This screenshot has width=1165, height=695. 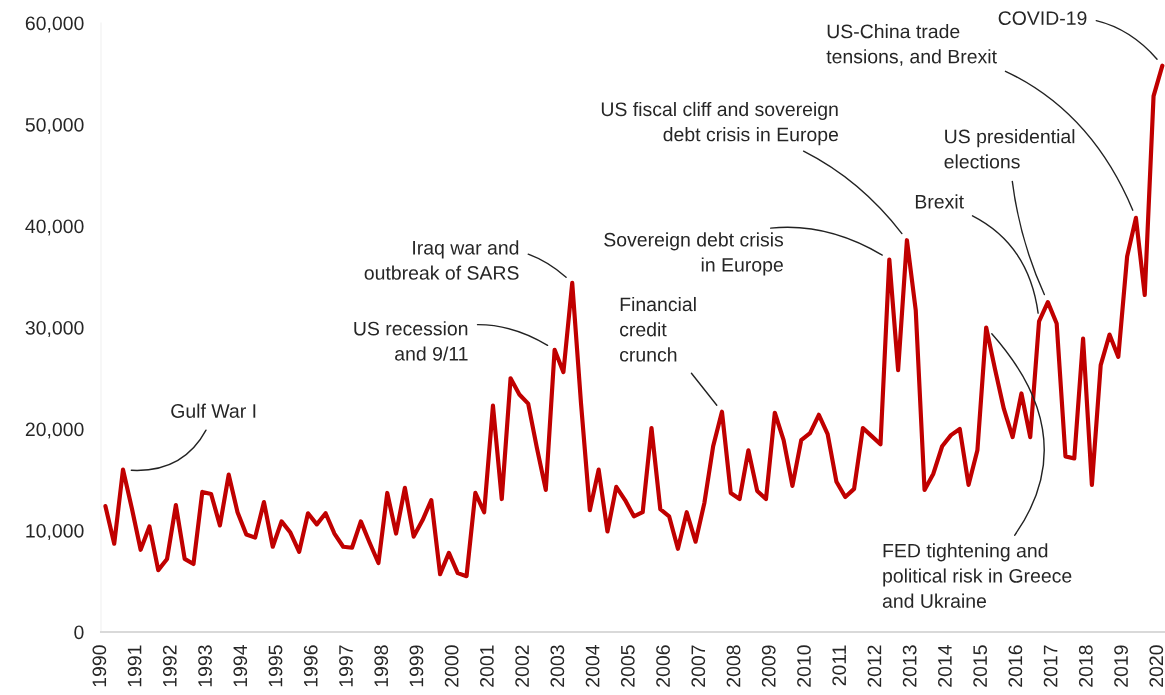 What do you see at coordinates (1015, 666) in the screenshot?
I see `x-tick-label: 2016` at bounding box center [1015, 666].